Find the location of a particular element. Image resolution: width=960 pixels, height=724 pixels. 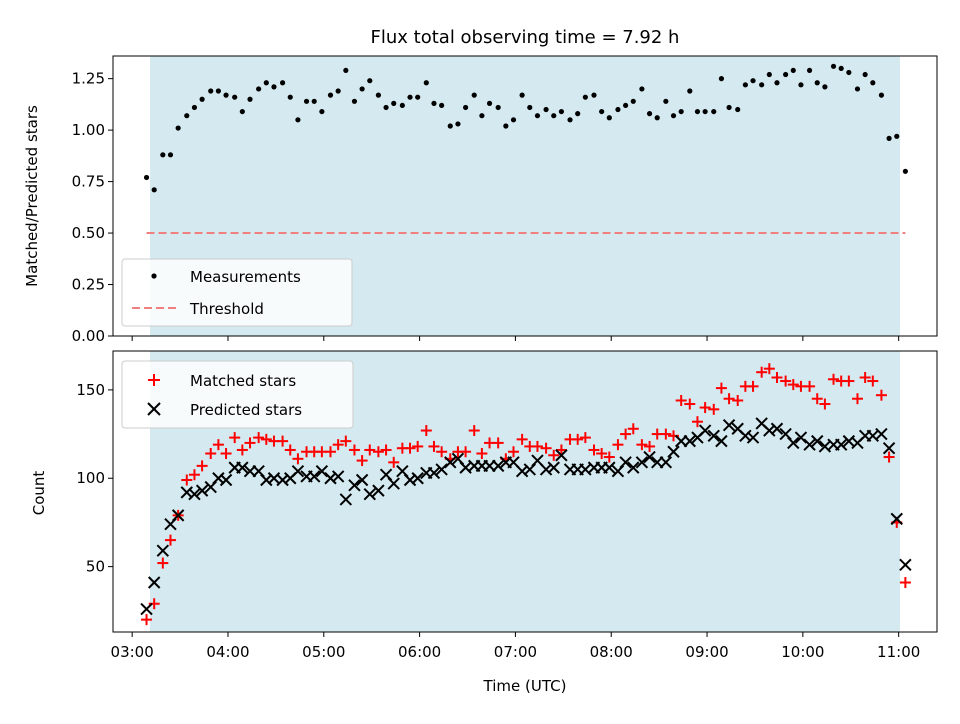

bottom-y-axis-label: Count is located at coordinates (39, 493).